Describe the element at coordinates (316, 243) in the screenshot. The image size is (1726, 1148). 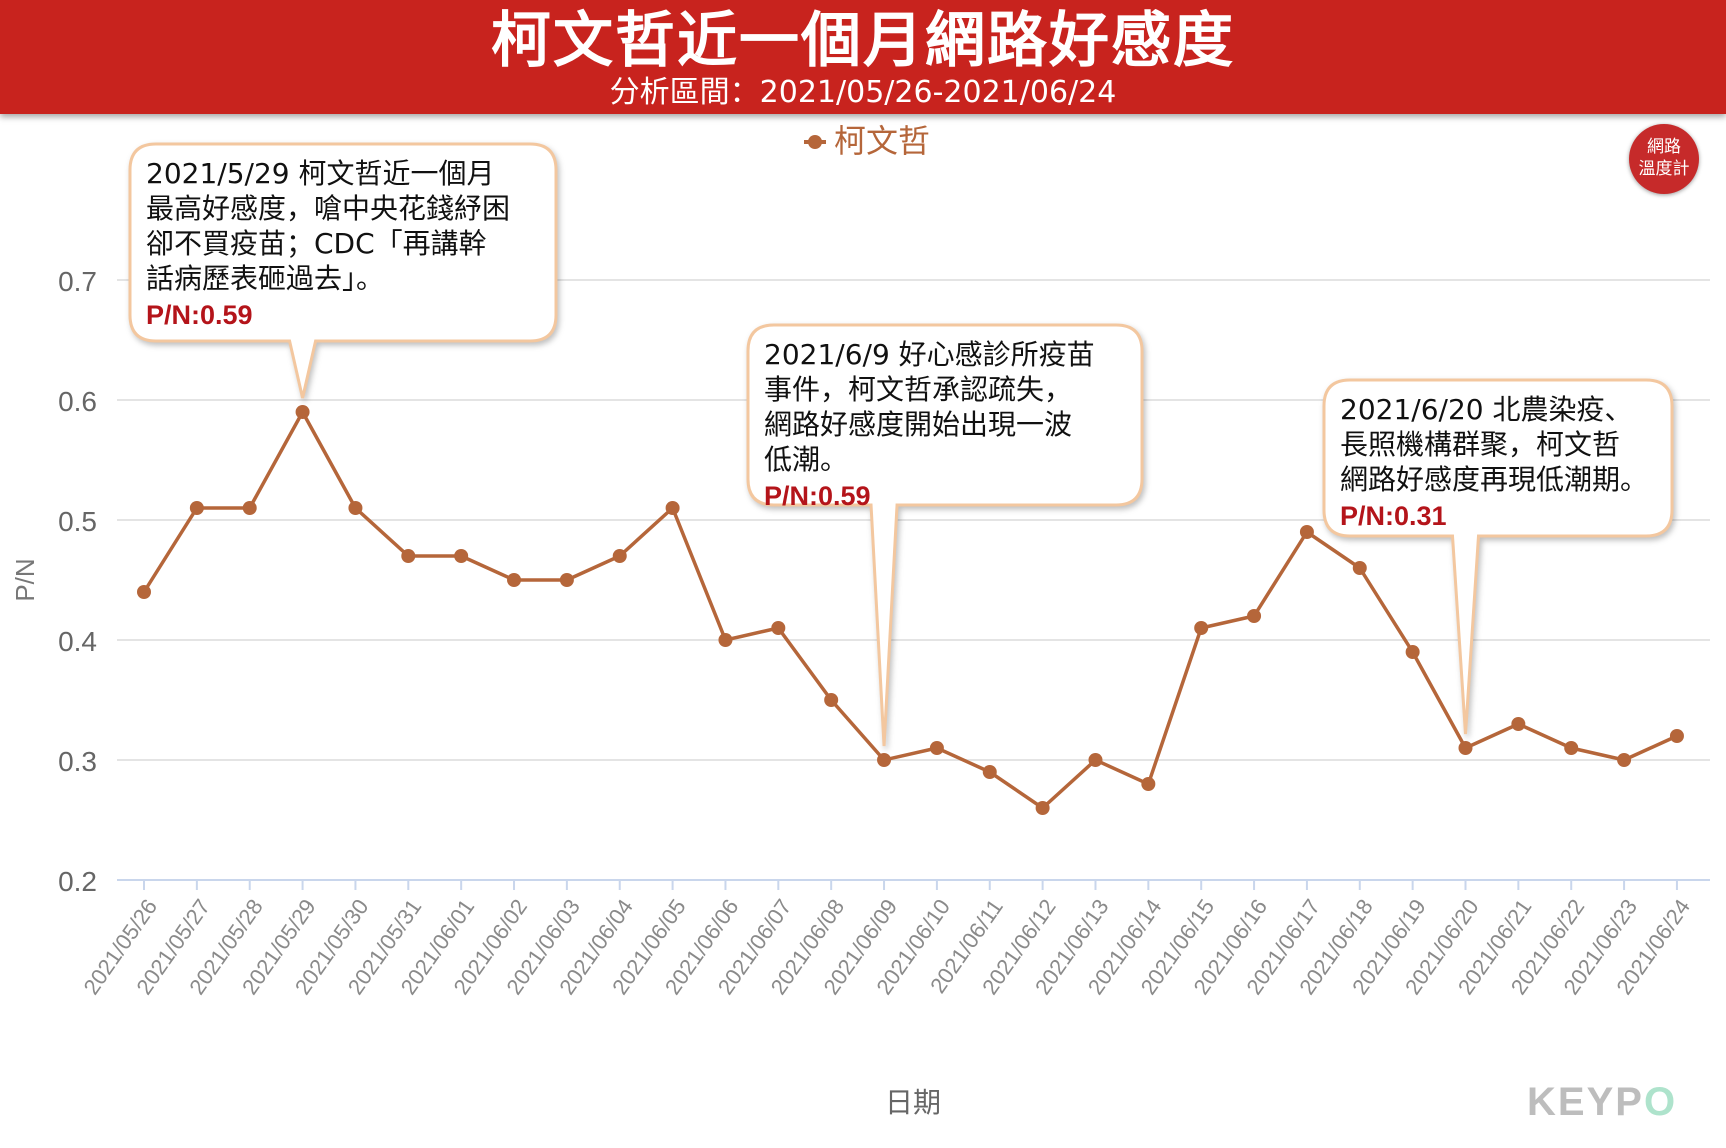
I see `callout-line: 卻不買疫苗；CDC「再講幹` at that location.